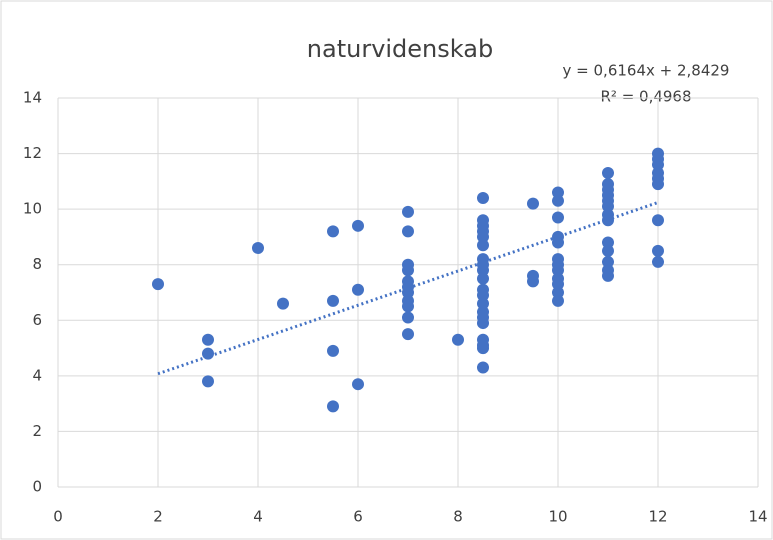  I want to click on y-tick-label: 14, so click(32, 98).